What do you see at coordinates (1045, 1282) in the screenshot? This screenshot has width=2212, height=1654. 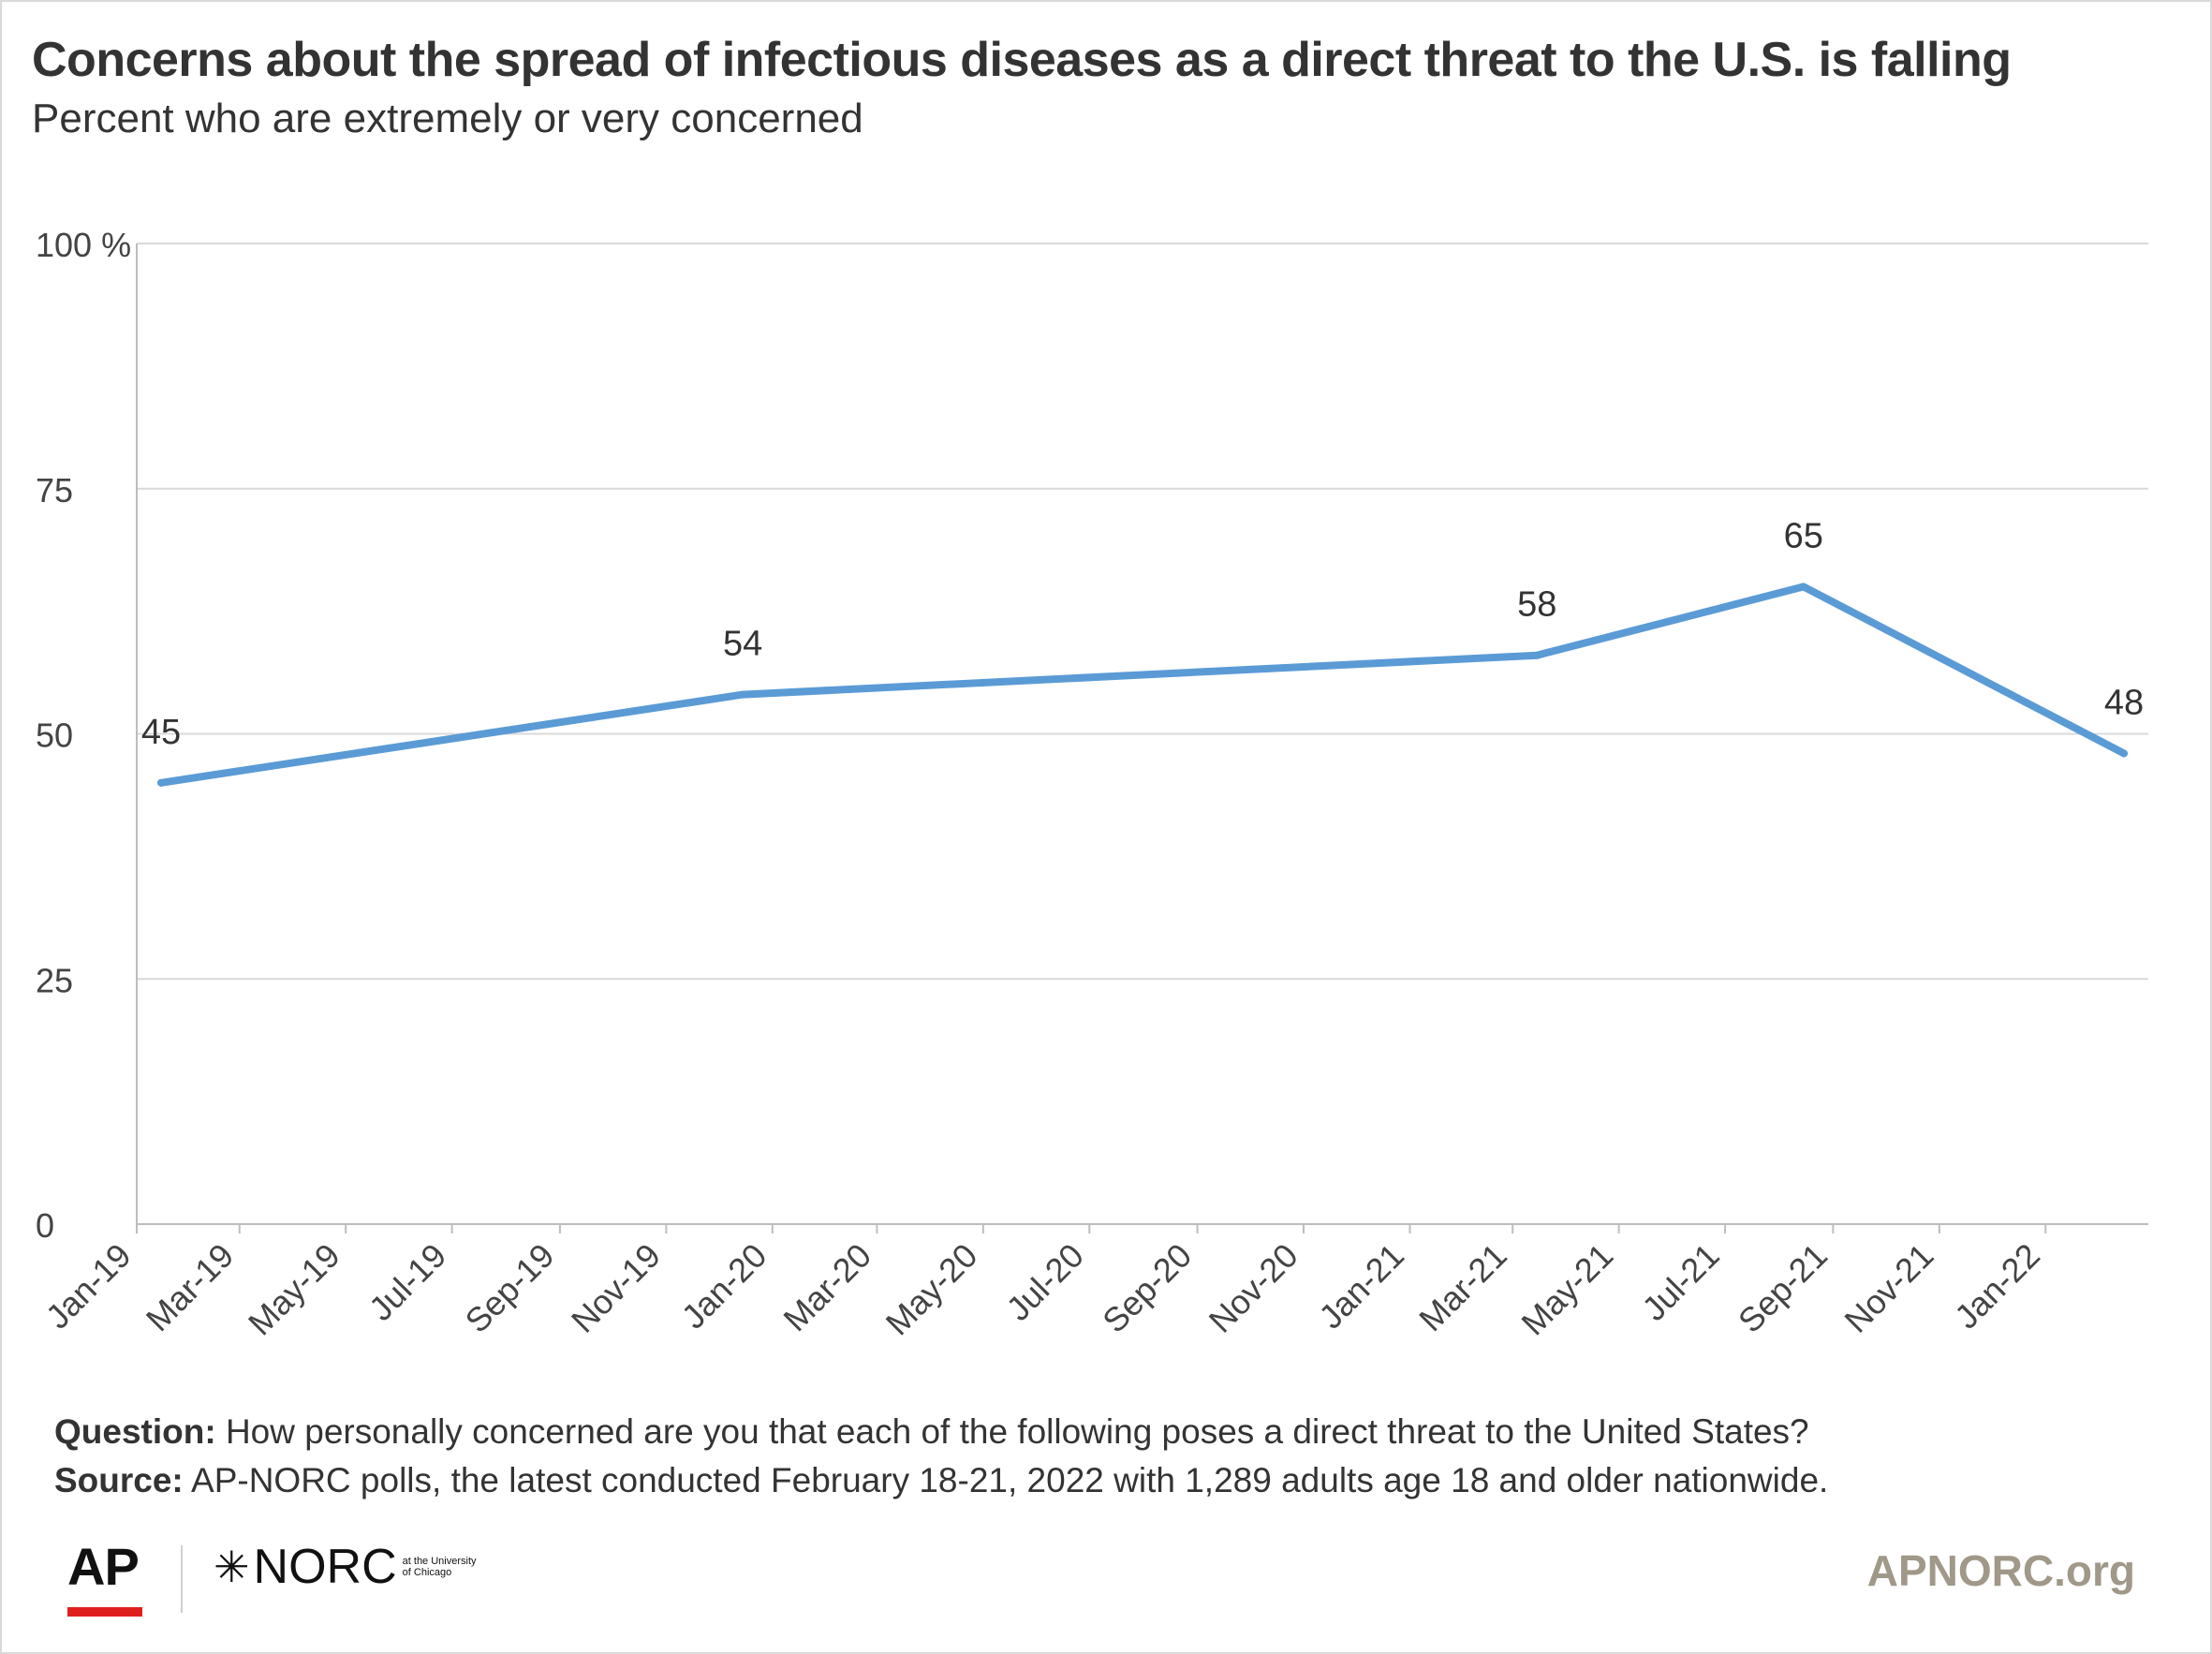 I see `x-tick-label: Jul-20` at bounding box center [1045, 1282].